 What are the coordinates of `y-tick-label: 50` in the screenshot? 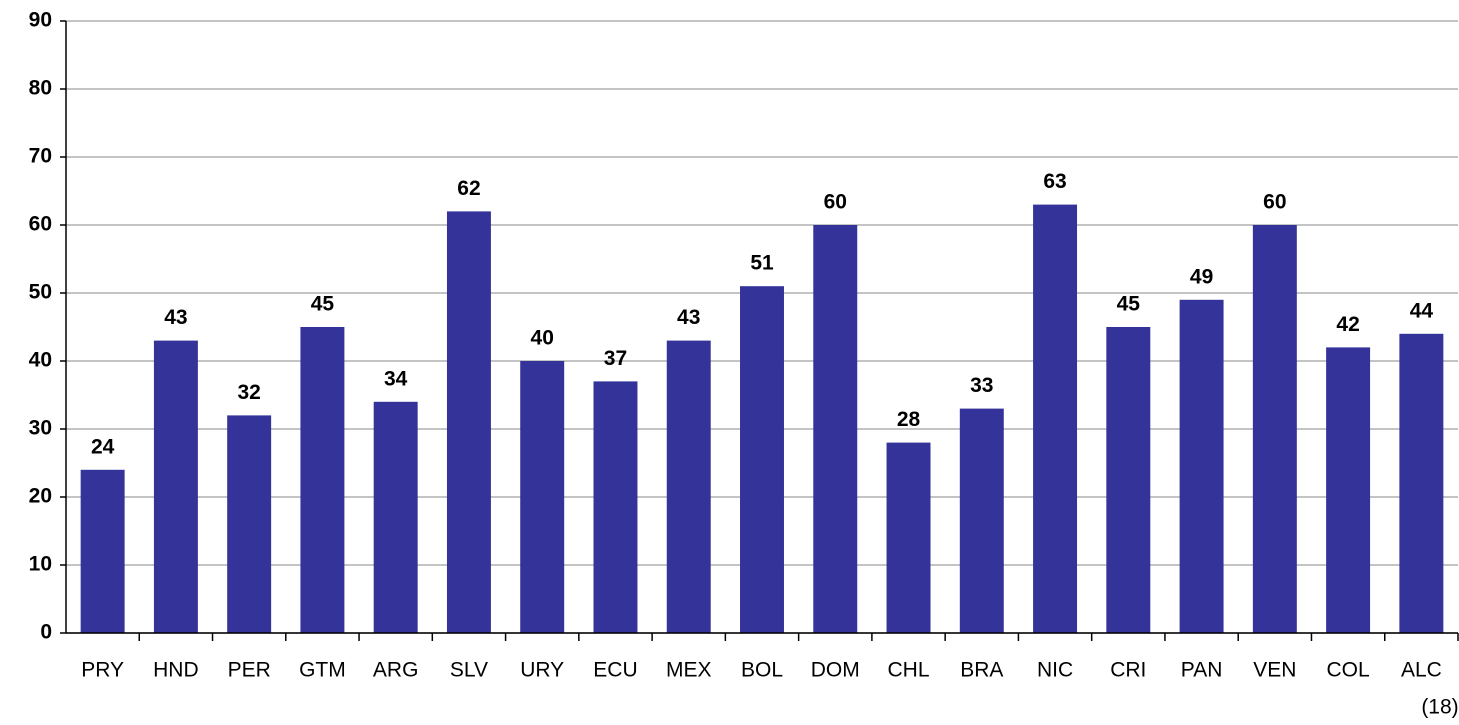 It's located at (40, 292).